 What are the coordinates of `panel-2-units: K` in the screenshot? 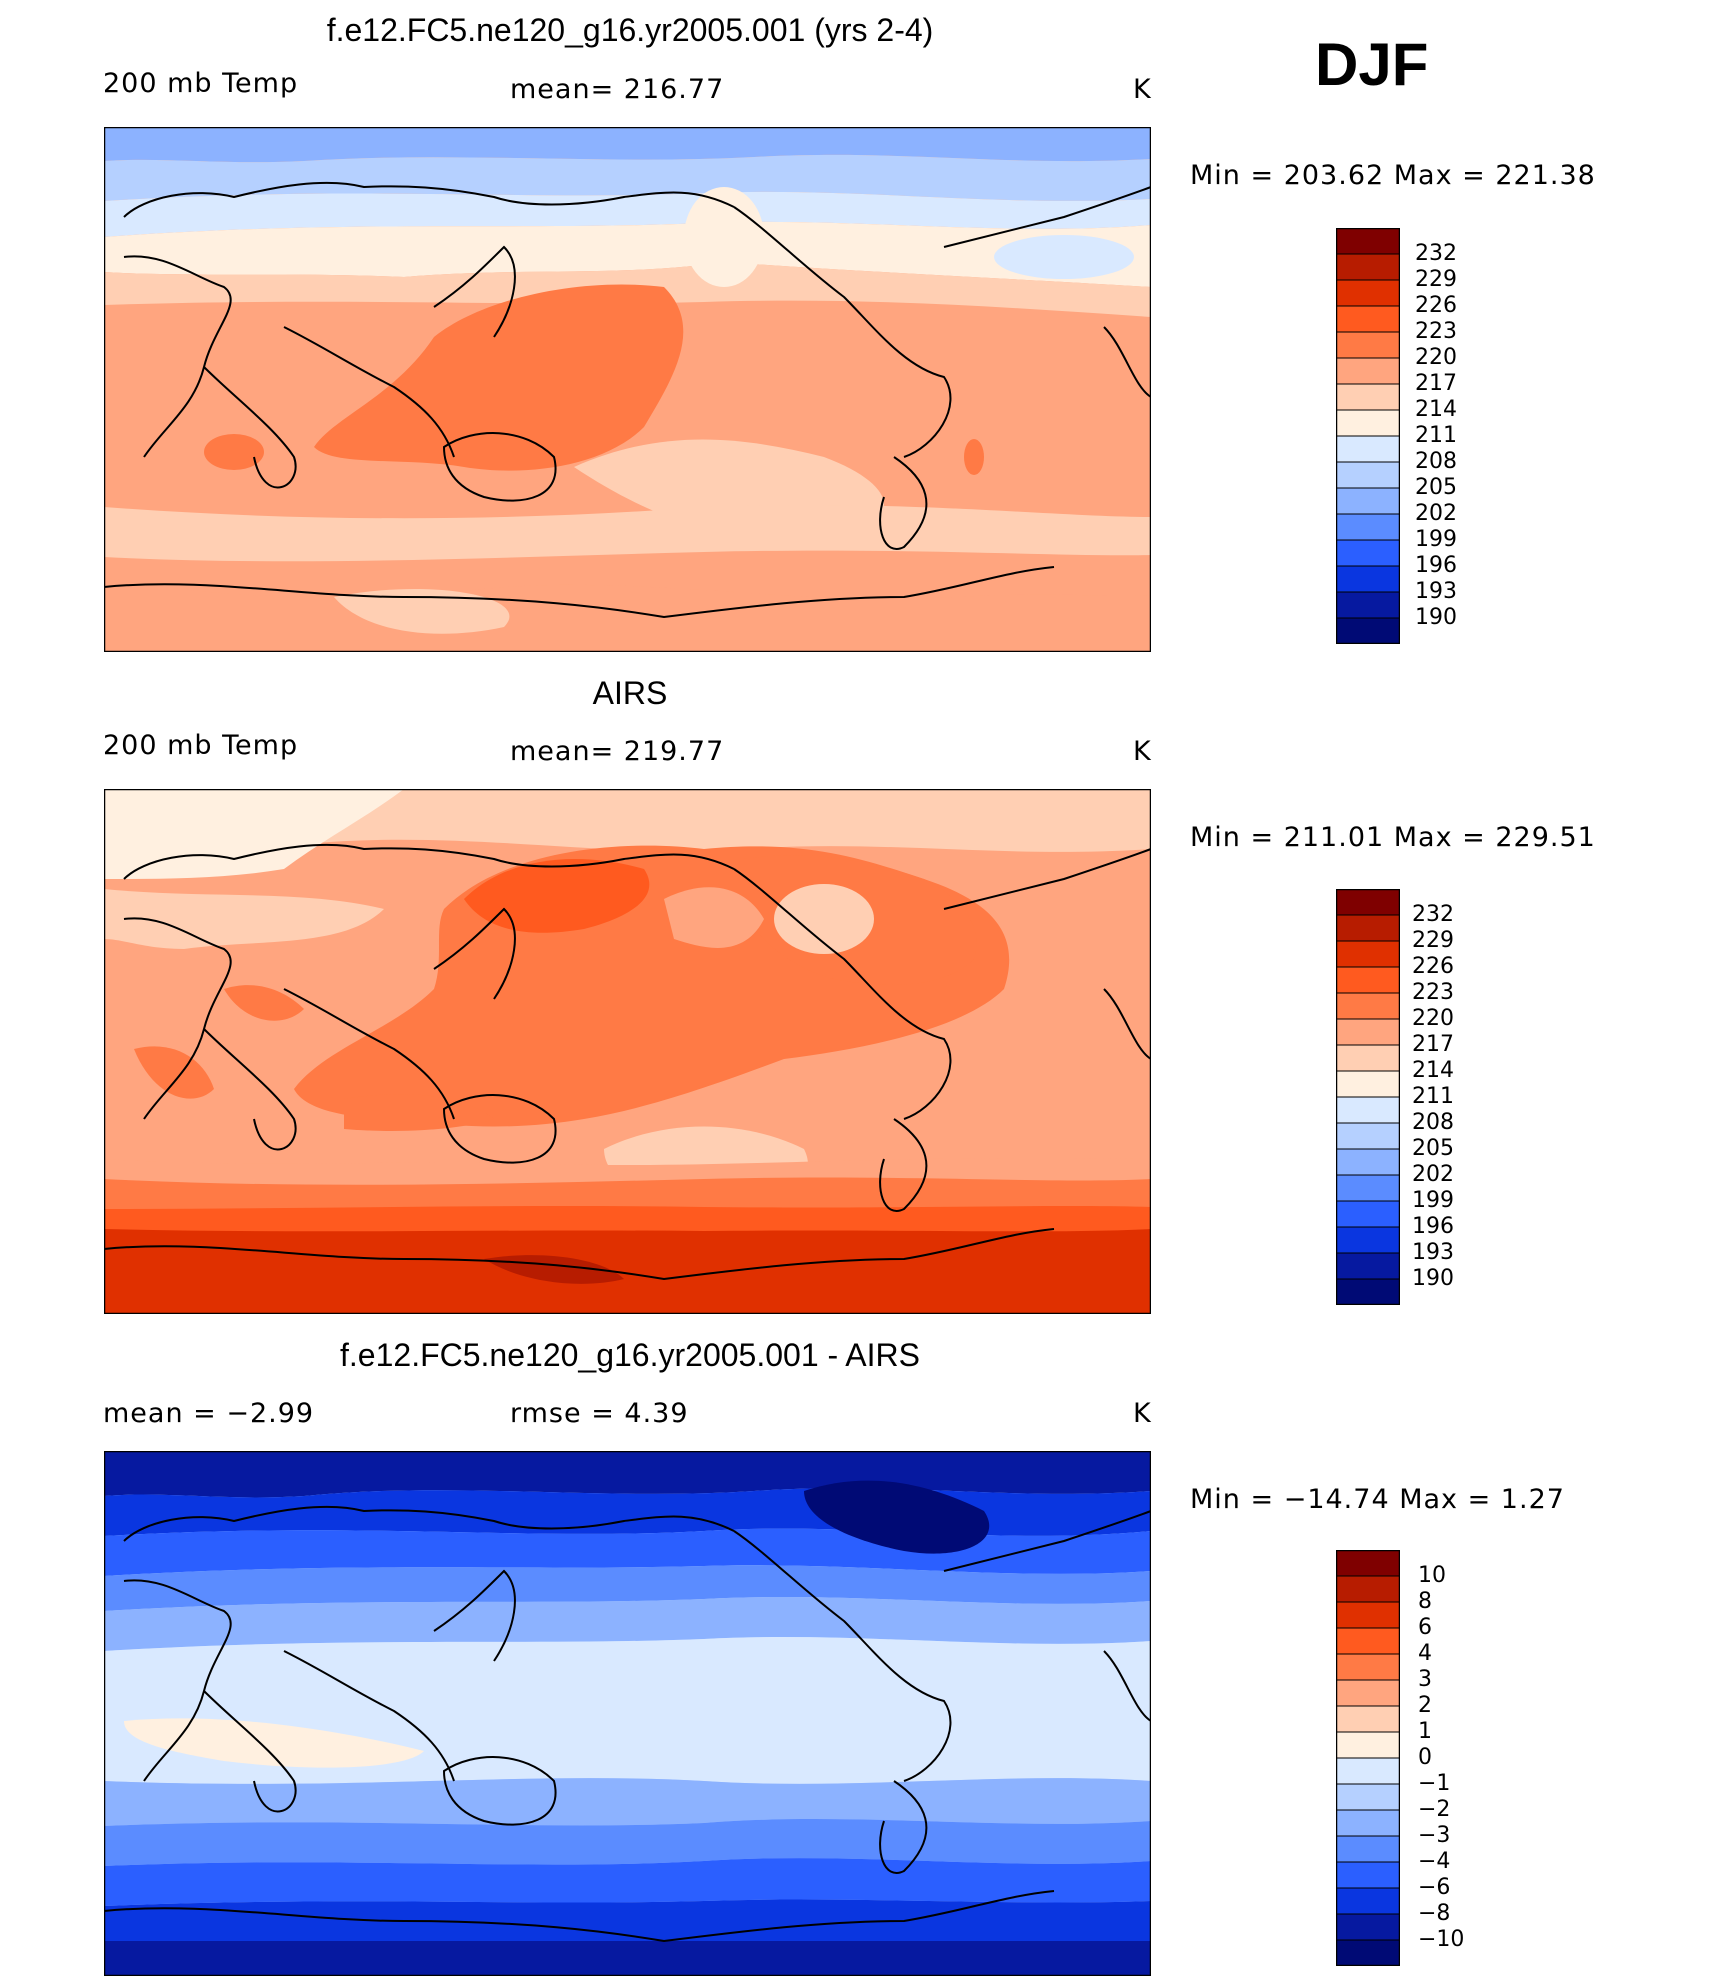 It's located at (1142, 751).